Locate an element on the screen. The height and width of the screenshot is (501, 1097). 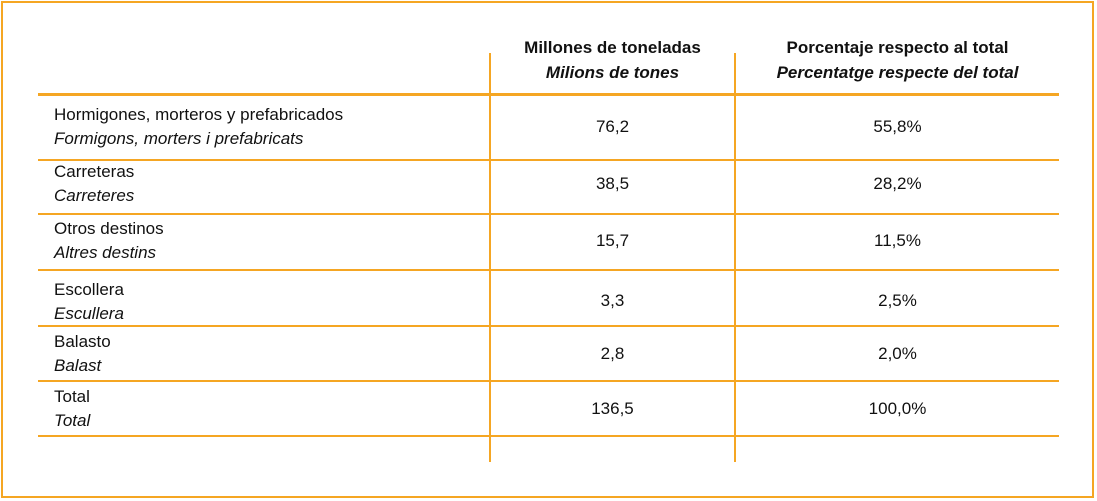
row-label-main: Balasto is located at coordinates (82, 341).